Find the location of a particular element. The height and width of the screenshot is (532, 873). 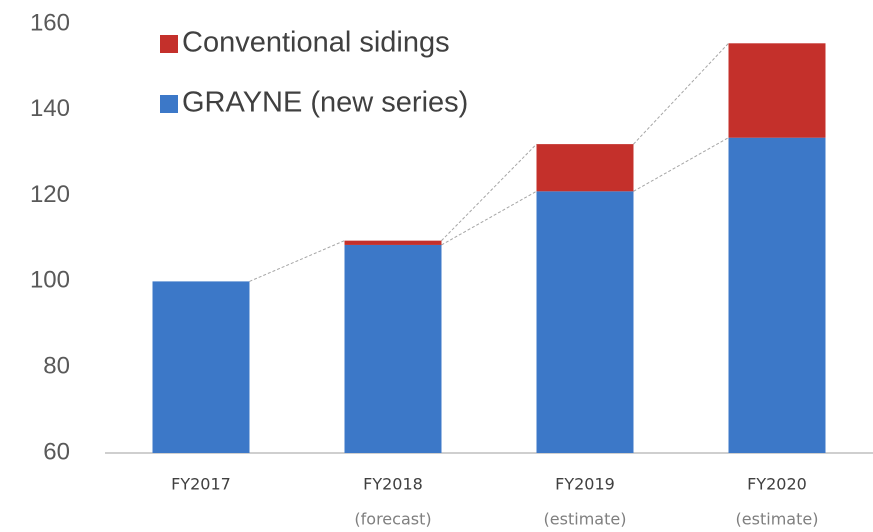

y-tick-label: 60 is located at coordinates (56, 451).